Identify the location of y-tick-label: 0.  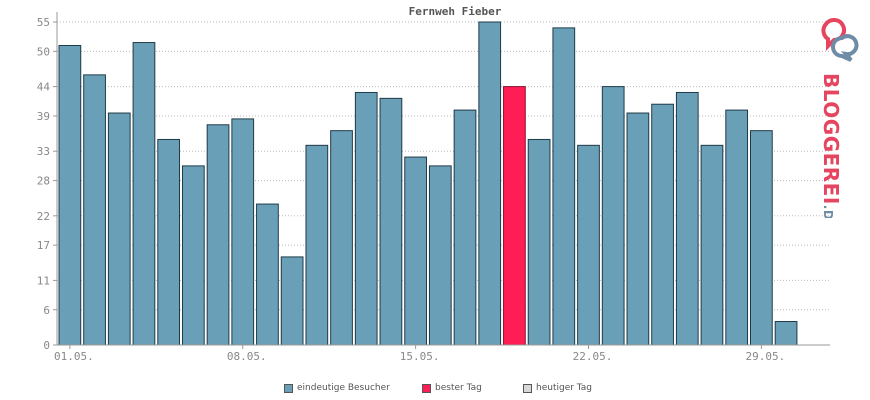
(46, 345).